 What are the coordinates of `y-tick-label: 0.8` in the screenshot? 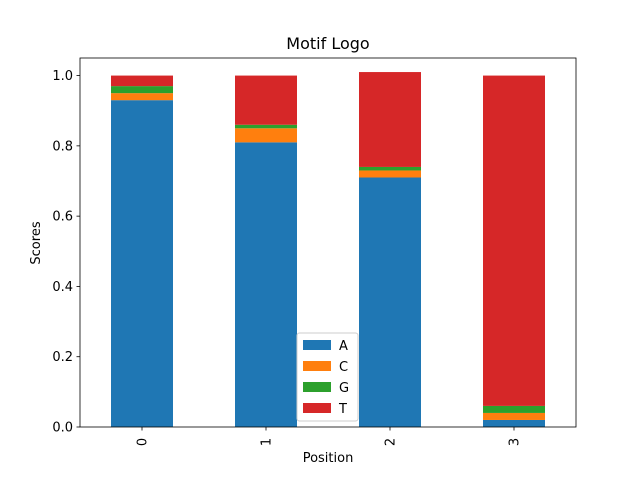 It's located at (62, 146).